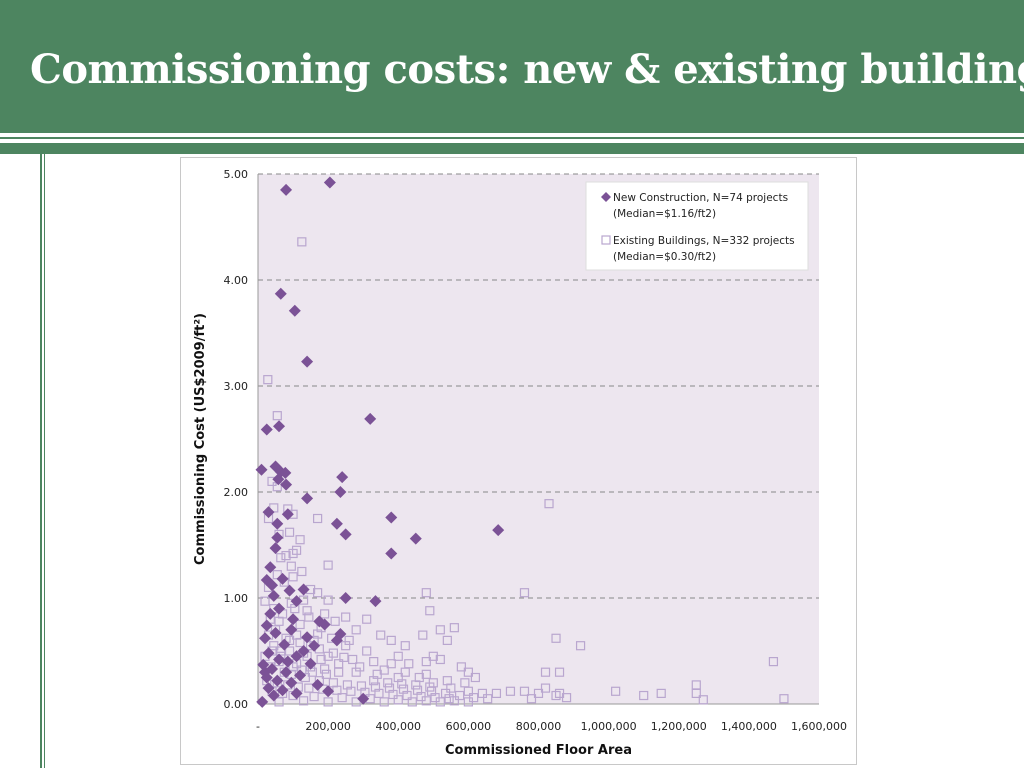 This screenshot has height=768, width=1024. Describe the element at coordinates (606, 197) in the screenshot. I see `legend-new-construction-marker` at that location.